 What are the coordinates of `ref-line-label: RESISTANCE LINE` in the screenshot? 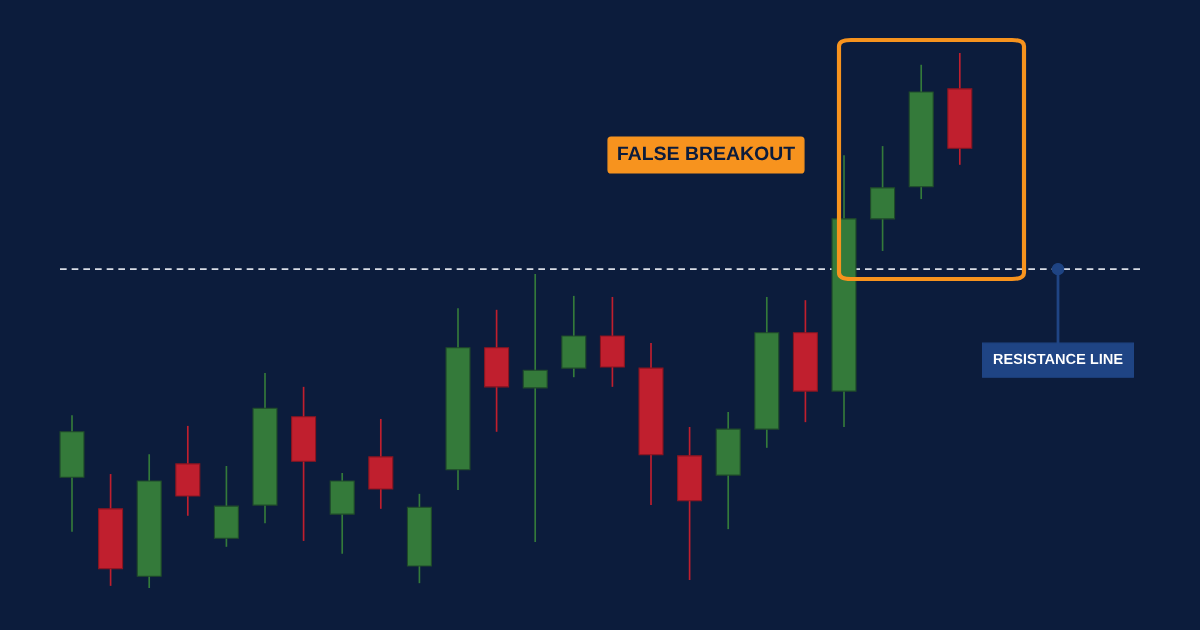 It's located at (1058, 359).